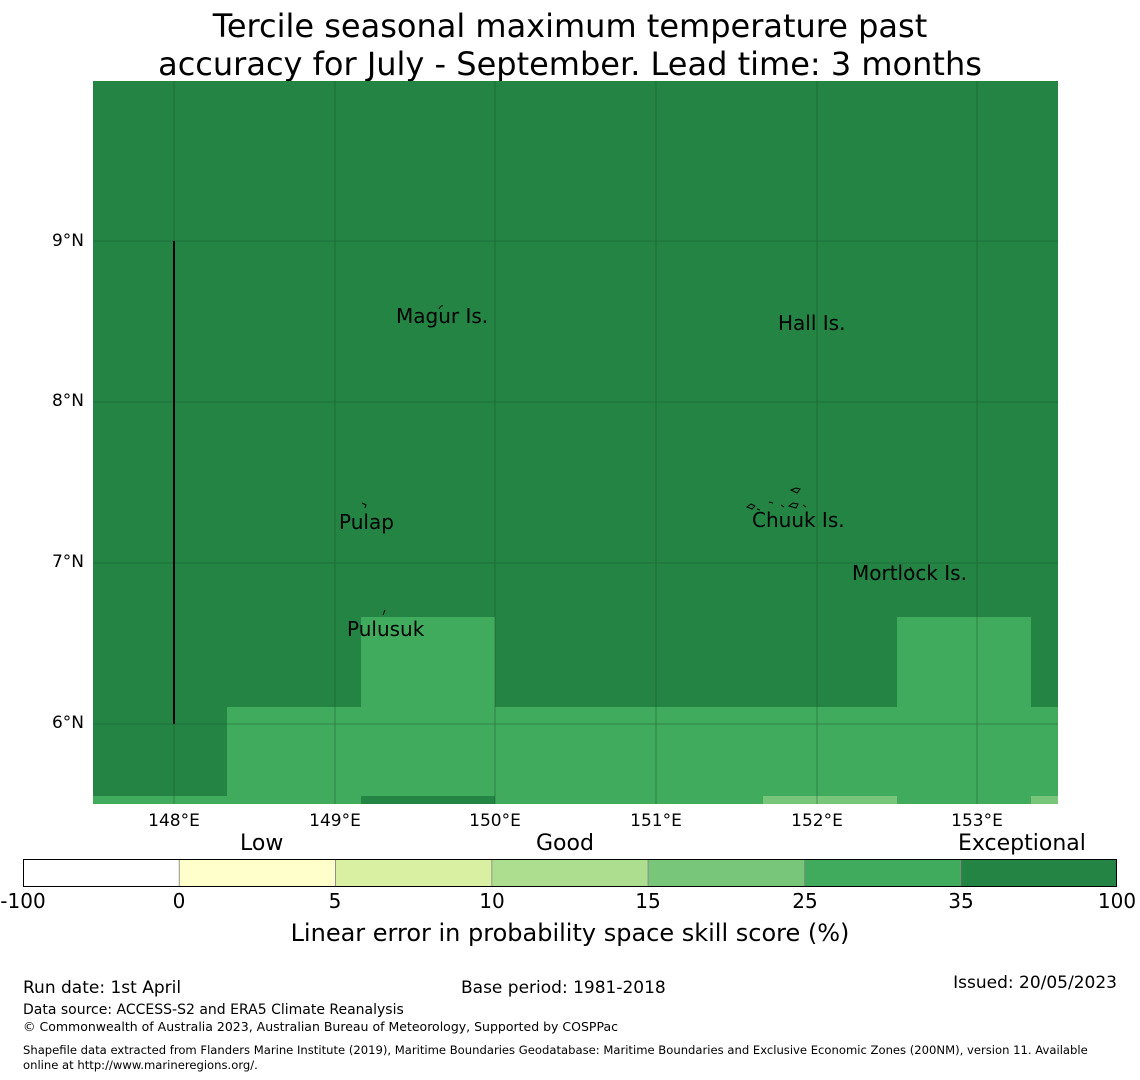  What do you see at coordinates (1035, 983) in the screenshot?
I see `issued-date: Issued: 20/05/2023` at bounding box center [1035, 983].